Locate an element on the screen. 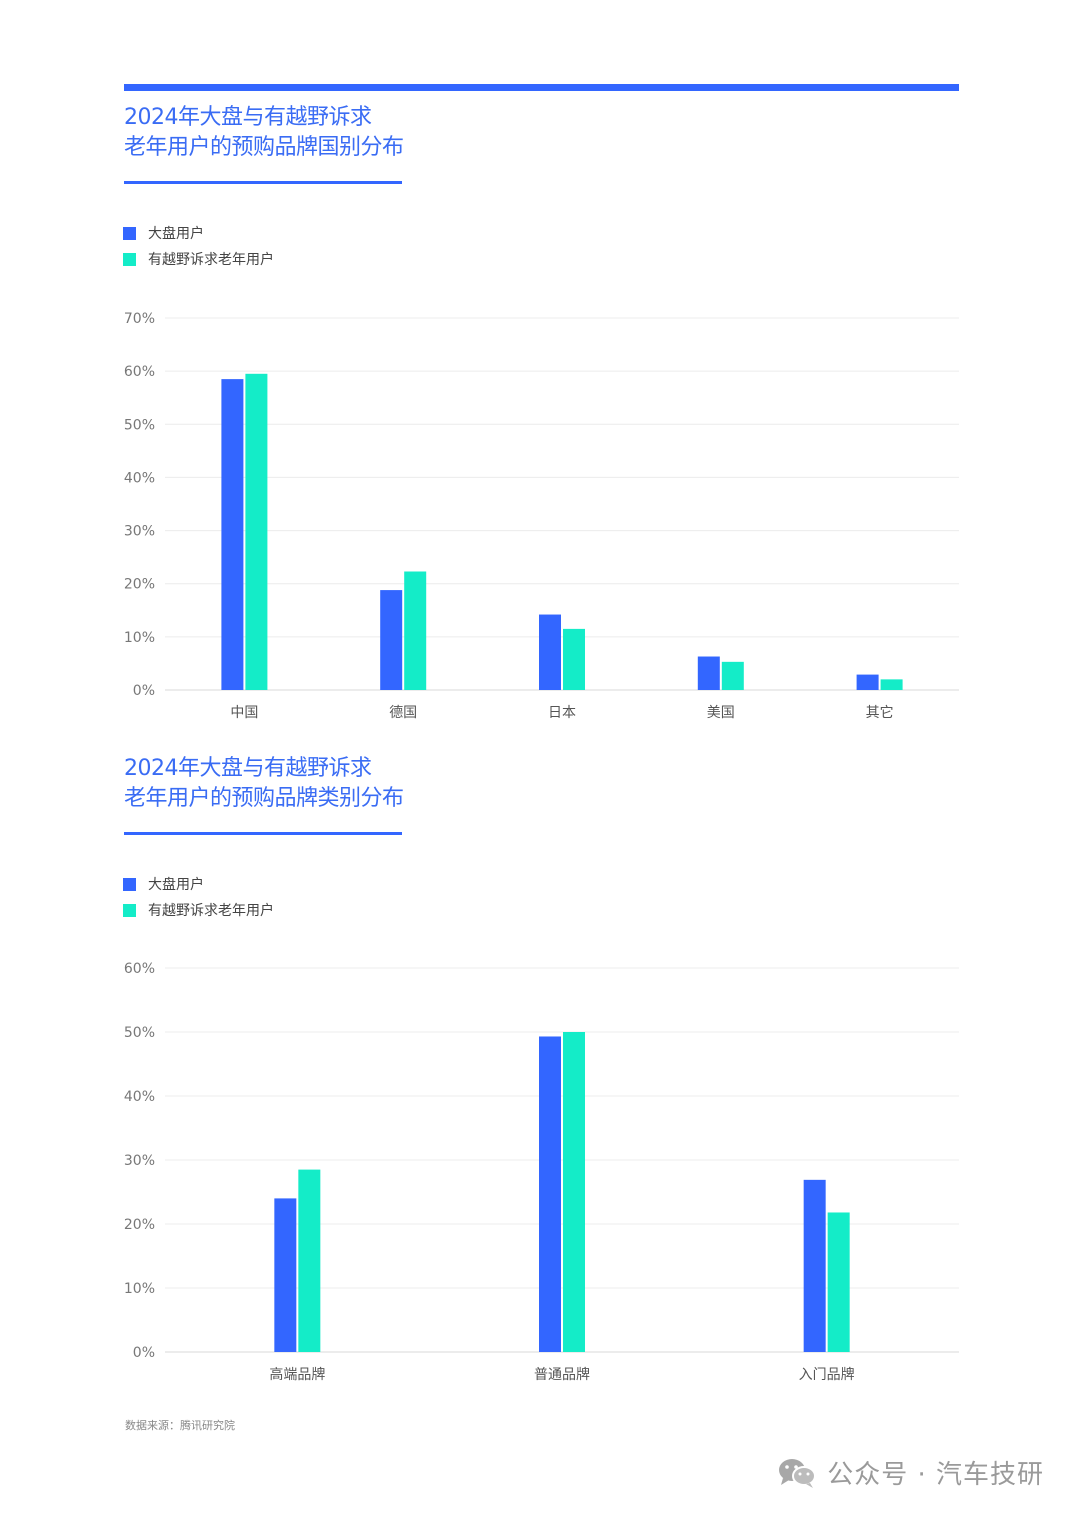 Image resolution: width=1080 pixels, height=1516 pixels. chart2-ytick-label: 10% is located at coordinates (139, 1289).